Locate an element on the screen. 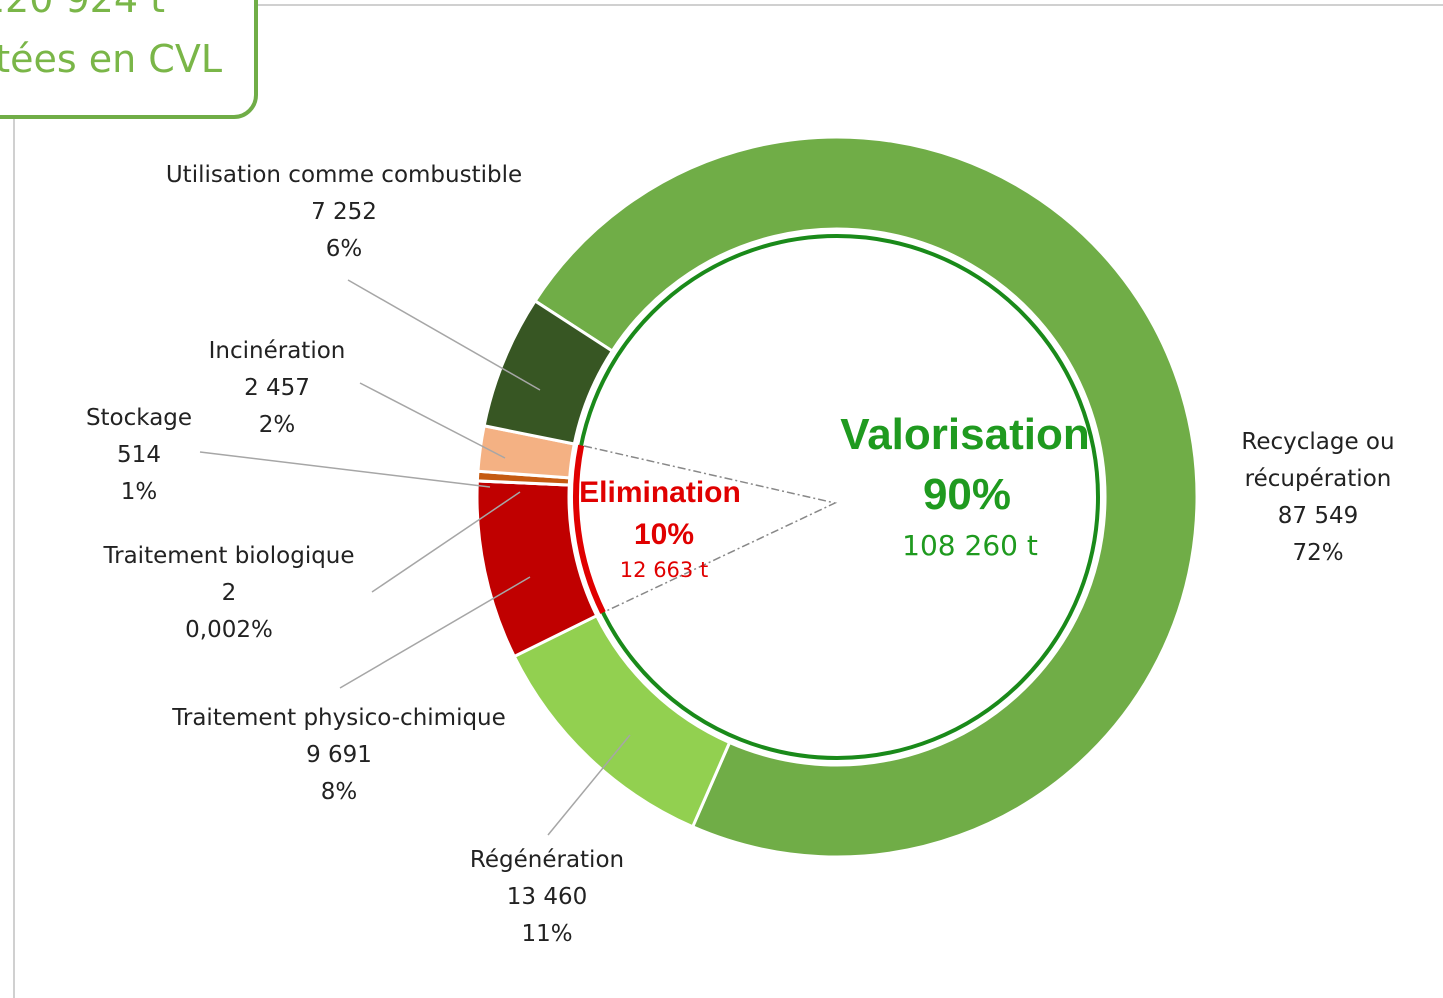 The width and height of the screenshot is (1443, 998). label-name: Traitement physico-chimique is located at coordinates (339, 718).